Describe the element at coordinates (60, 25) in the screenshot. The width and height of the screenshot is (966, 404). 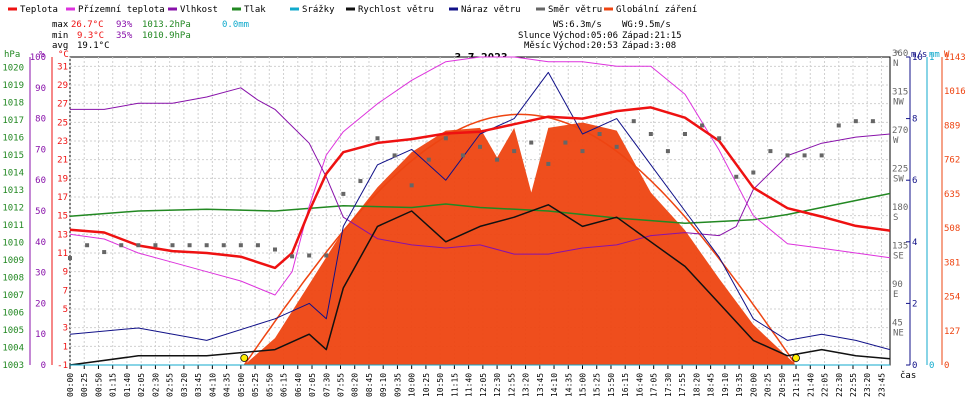
I see `stats-max-label: max` at that location.